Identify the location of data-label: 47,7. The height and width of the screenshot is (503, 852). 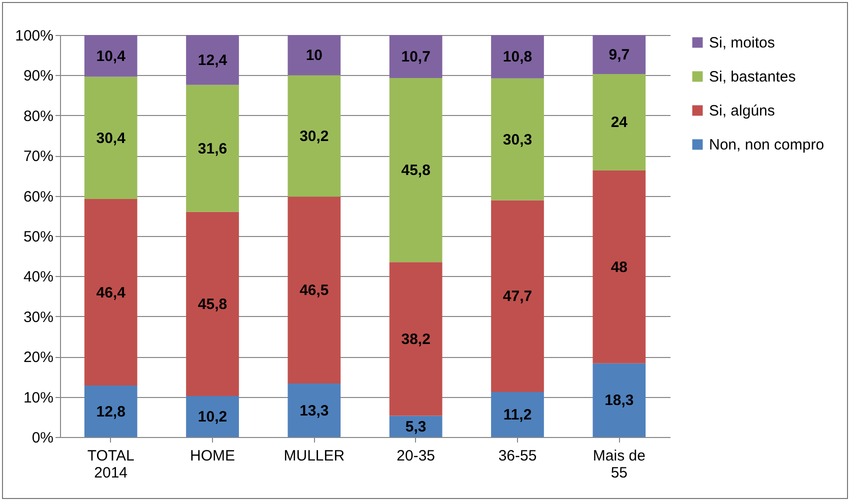
(517, 297).